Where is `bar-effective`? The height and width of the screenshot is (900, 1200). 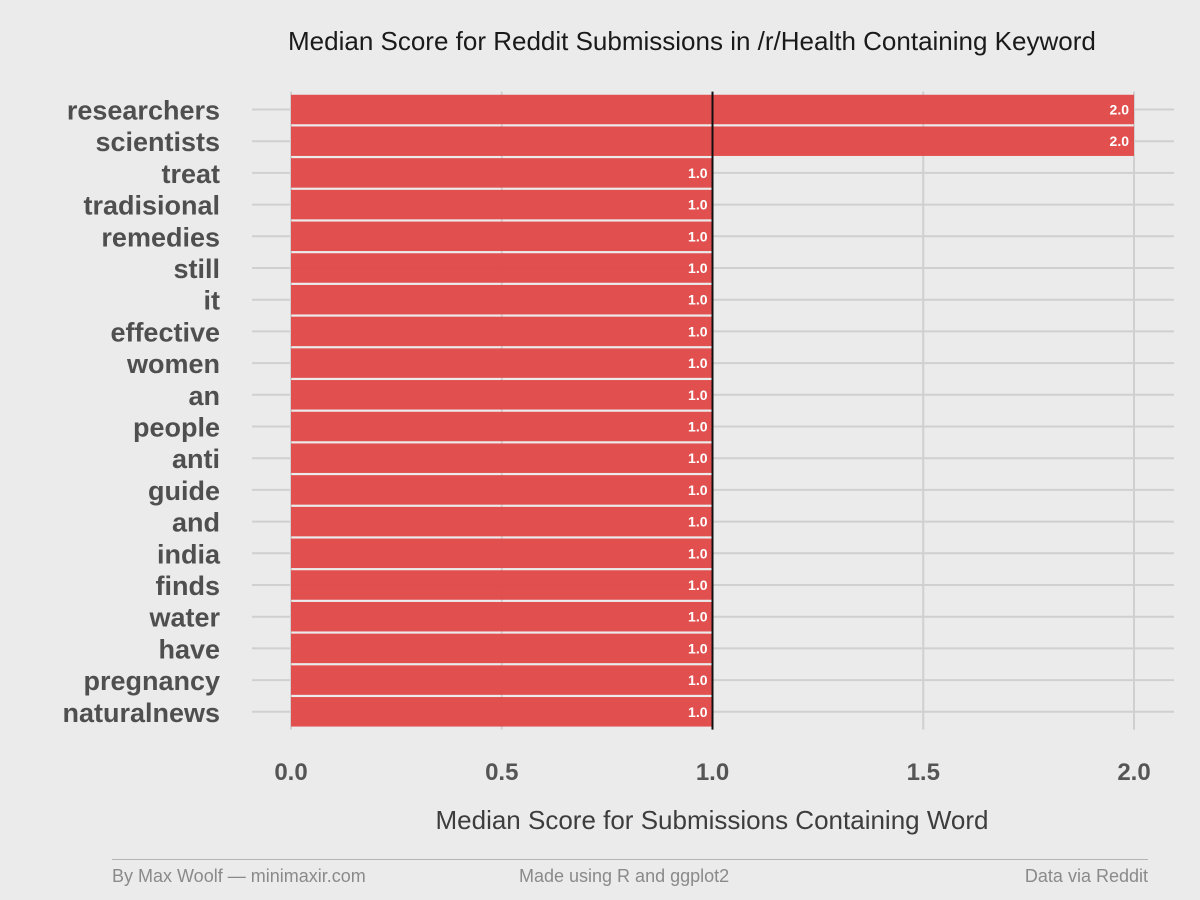
bar-effective is located at coordinates (502, 331).